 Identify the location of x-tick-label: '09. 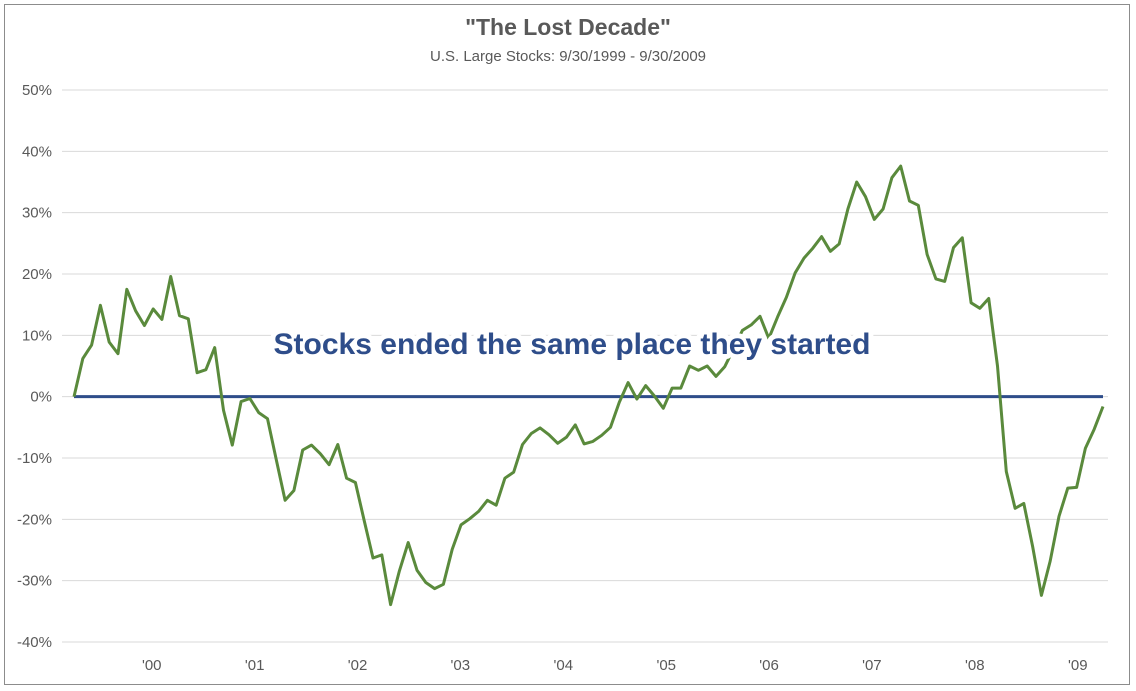
(1078, 665).